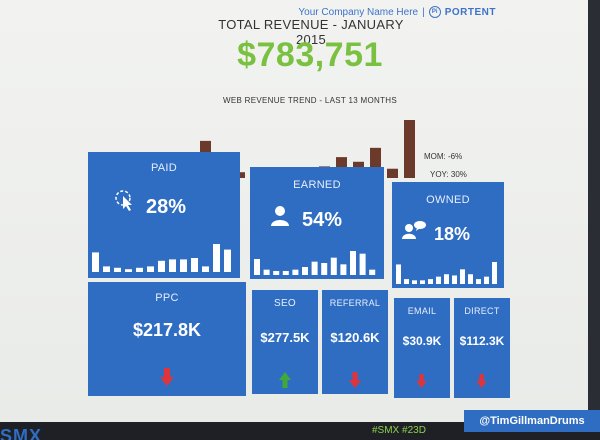  Describe the element at coordinates (161, 258) in the screenshot. I see `paid-mini-chart` at that location.